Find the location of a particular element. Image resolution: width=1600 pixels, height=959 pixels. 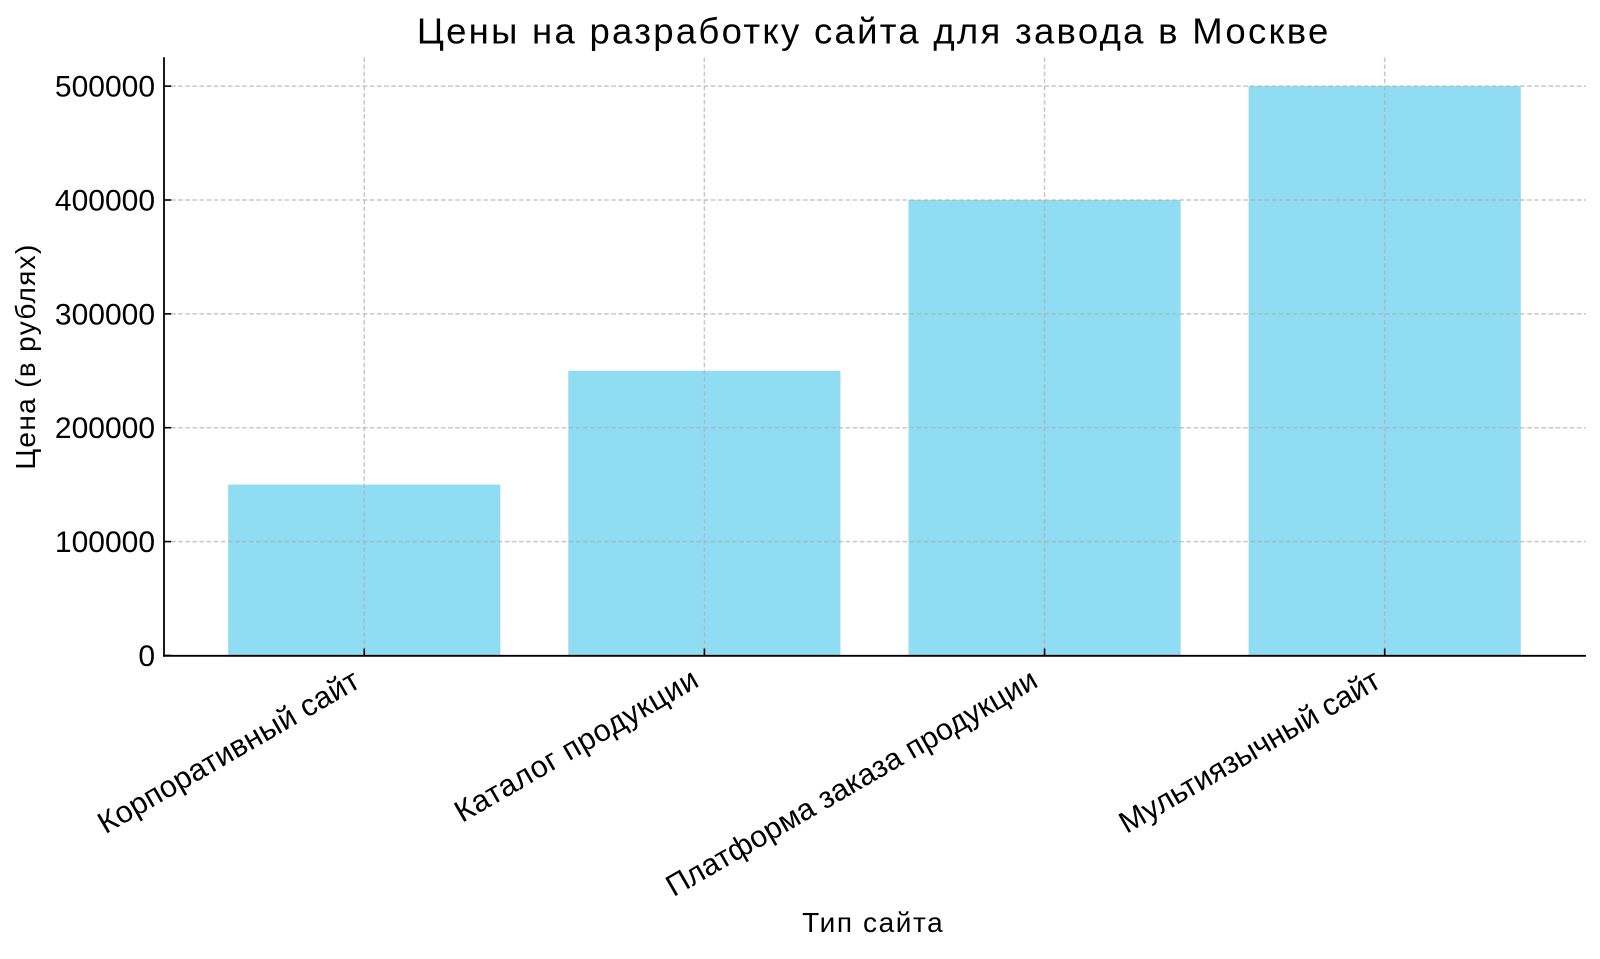

svg-text: 500000 is located at coordinates (105, 87).